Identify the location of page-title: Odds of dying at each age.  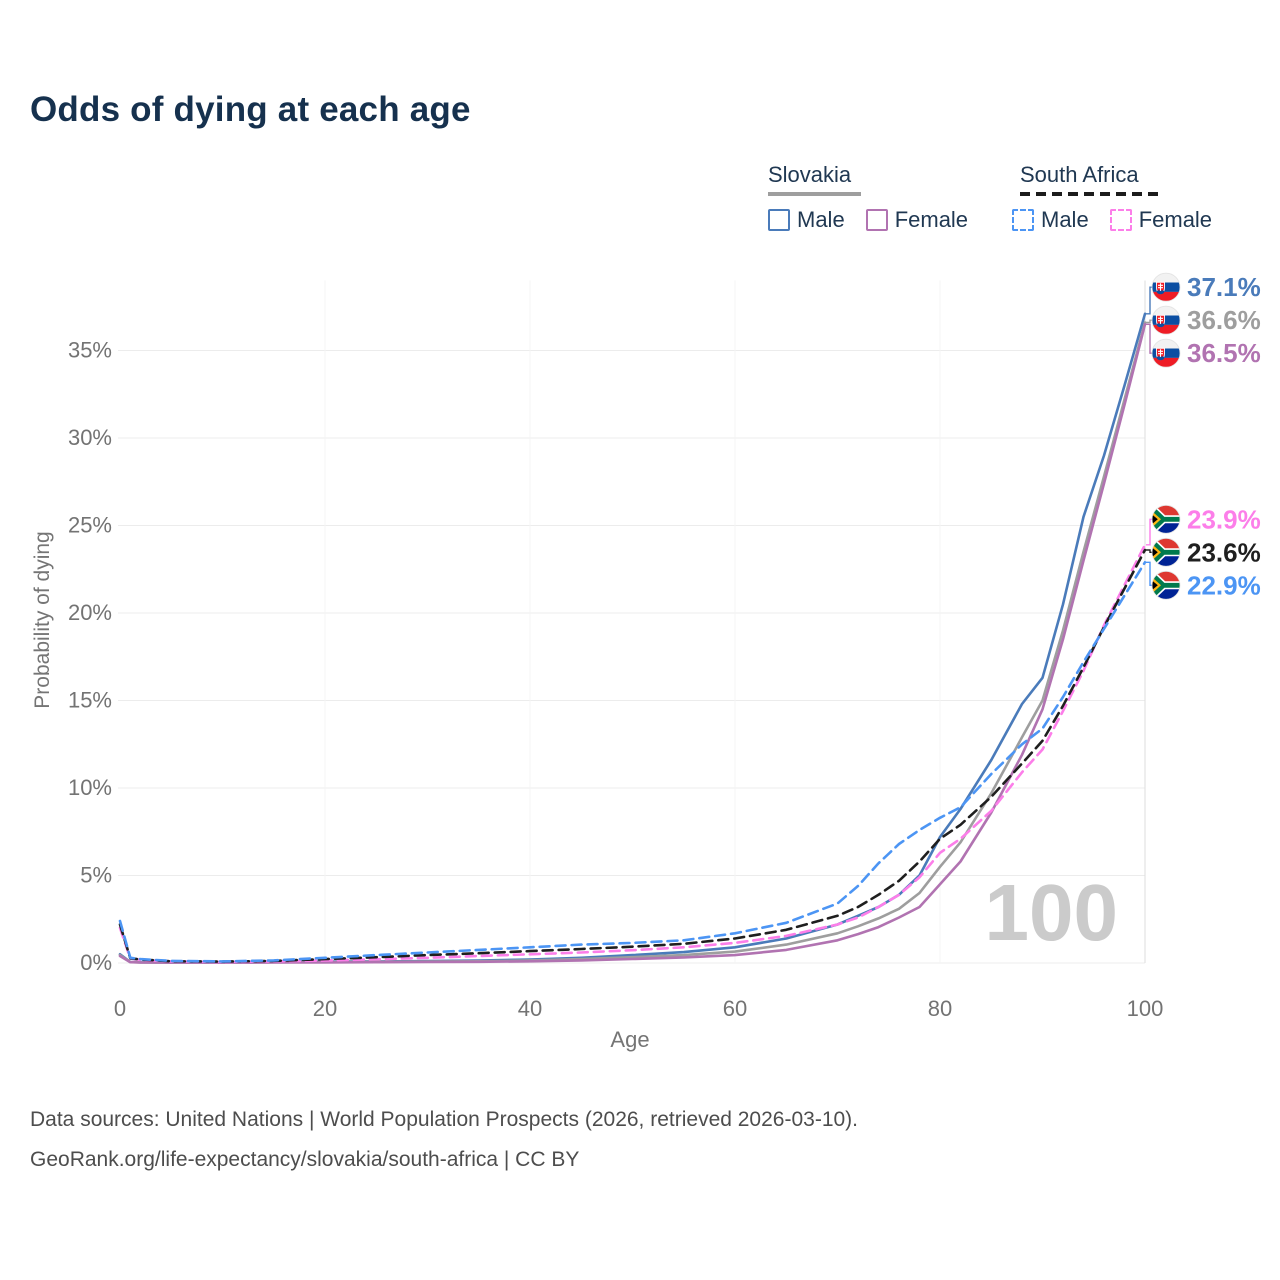
(250, 109).